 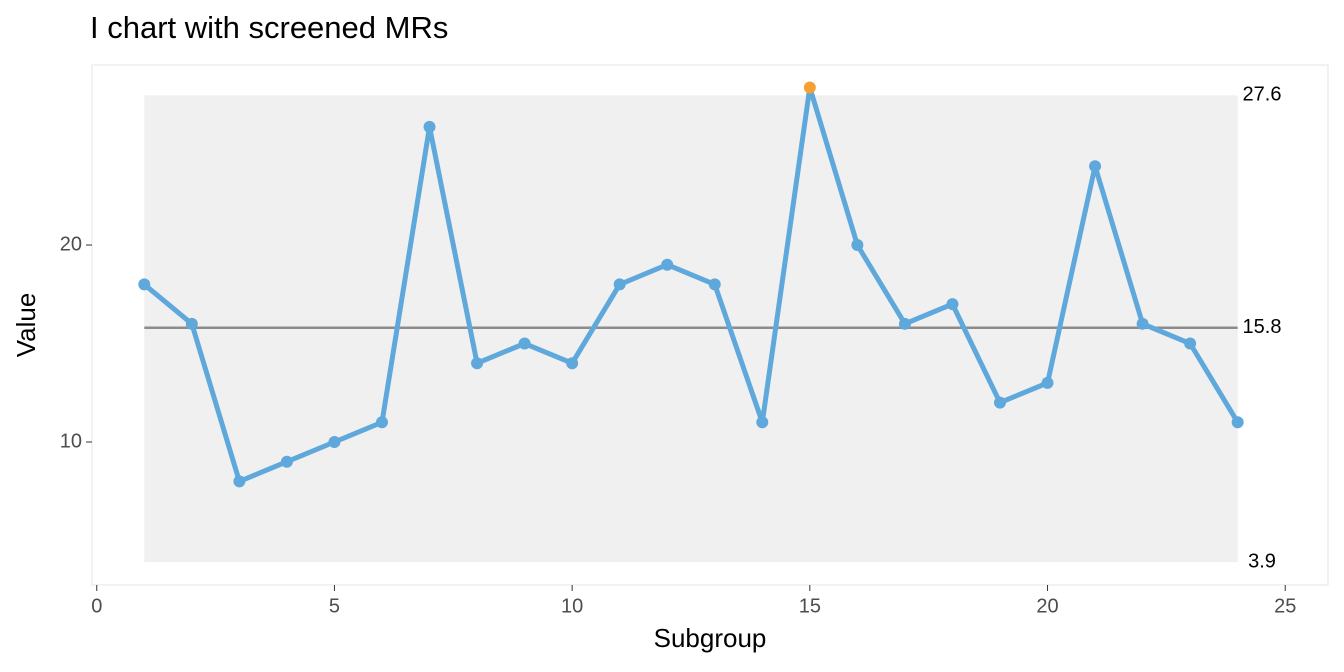 I want to click on chart-title: I chart with screened MRs, so click(x=269, y=27).